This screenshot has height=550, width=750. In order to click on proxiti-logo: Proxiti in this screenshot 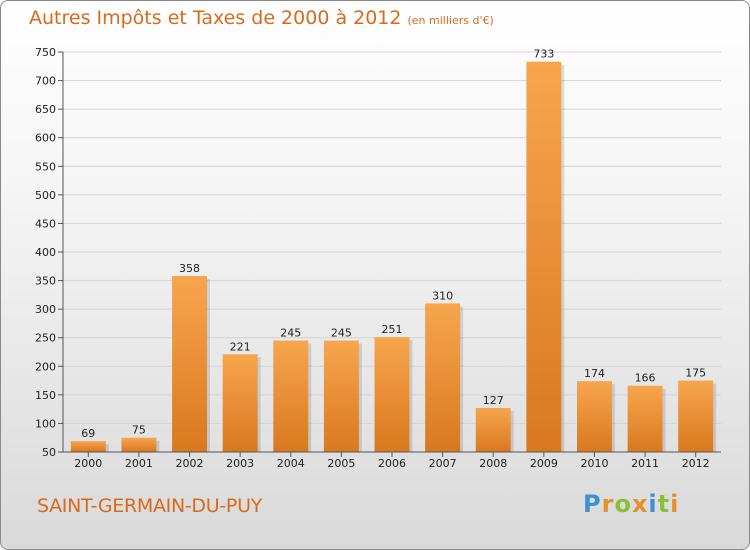, I will do `click(631, 504)`.